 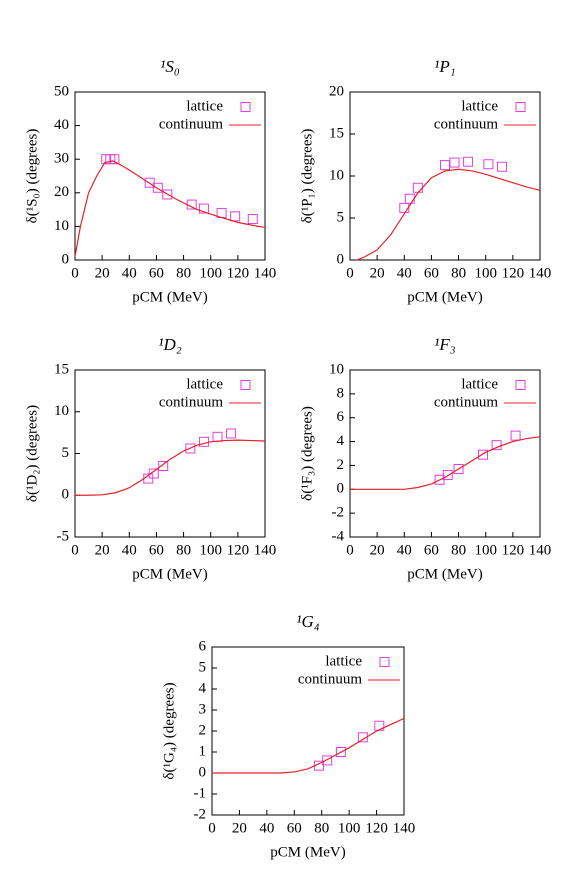 I want to click on y-tick-label: 1, so click(x=203, y=751).